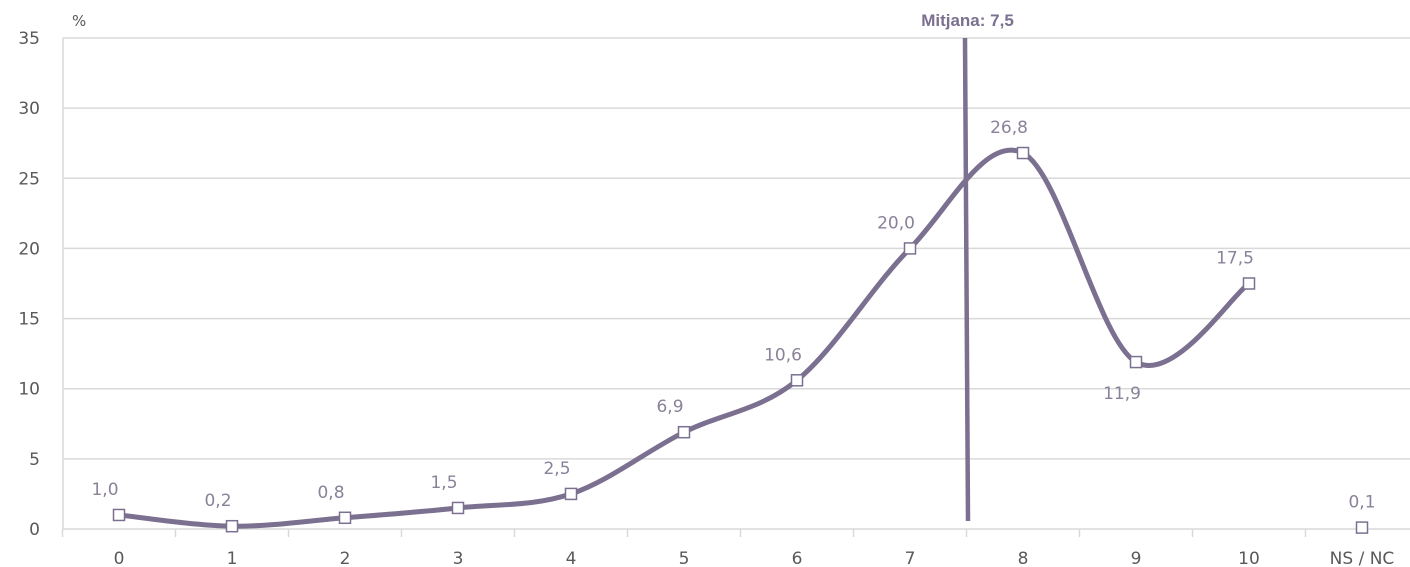 The image size is (1410, 567). I want to click on y-tick-label: 35, so click(29, 39).